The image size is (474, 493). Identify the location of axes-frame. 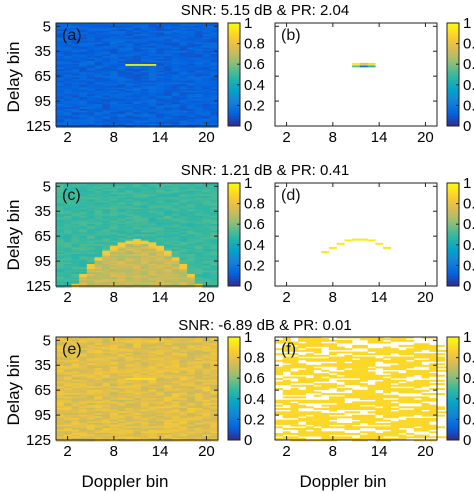
(356, 234).